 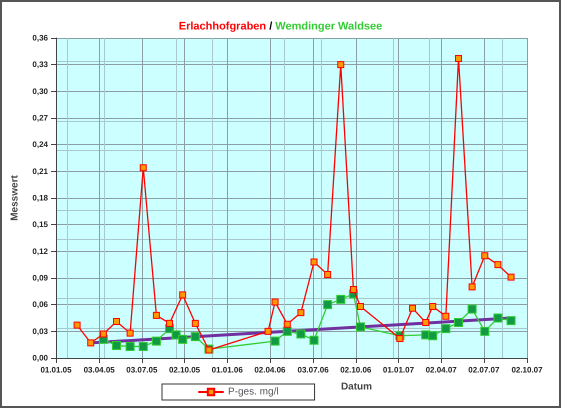 What do you see at coordinates (40, 198) in the screenshot?
I see `y-tick-label: 0,18` at bounding box center [40, 198].